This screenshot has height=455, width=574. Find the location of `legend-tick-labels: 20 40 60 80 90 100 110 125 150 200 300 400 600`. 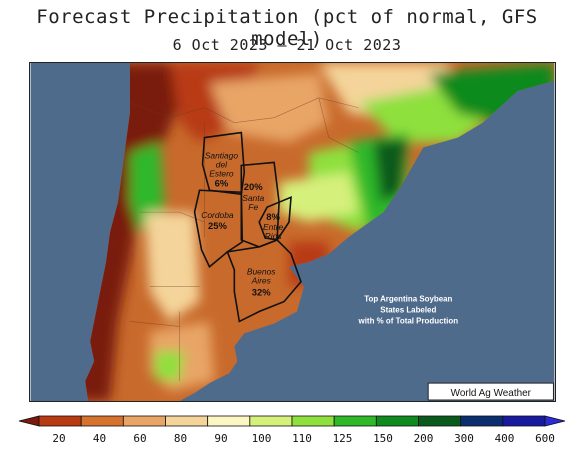

legend-tick-labels: 20 40 60 80 90 100 110 125 150 200 300 400 600 is located at coordinates (303, 438).